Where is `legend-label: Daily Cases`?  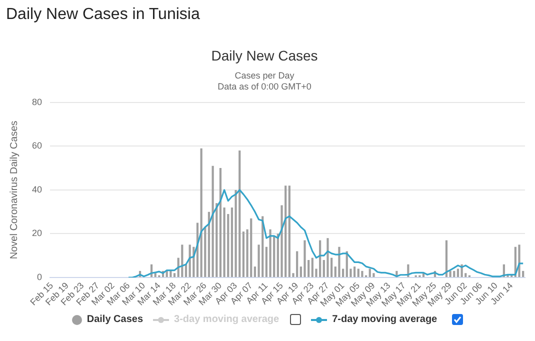
legend-label: Daily Cases is located at coordinates (115, 319).